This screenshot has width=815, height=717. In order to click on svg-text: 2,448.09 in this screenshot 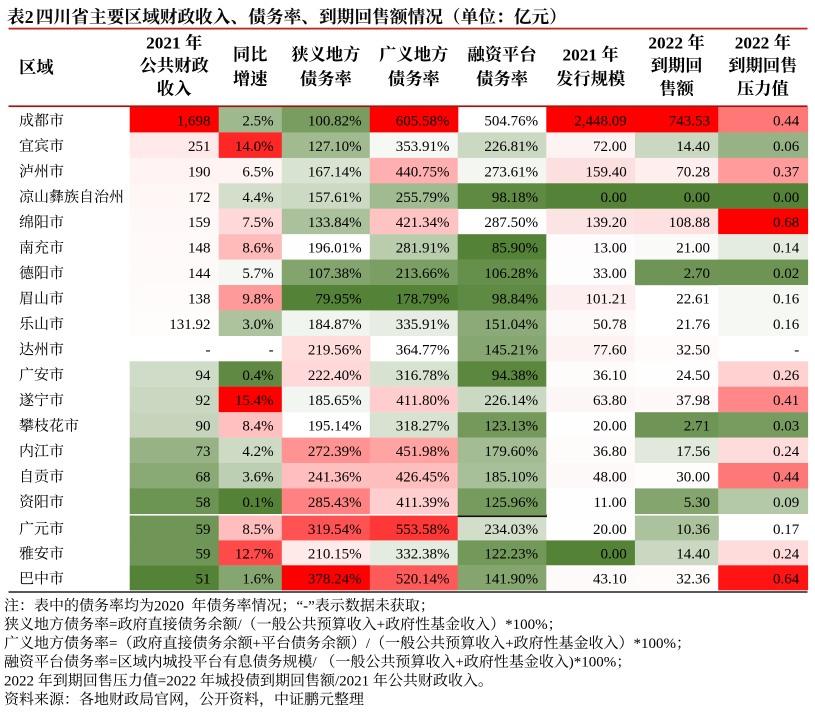, I will do `click(600, 122)`.